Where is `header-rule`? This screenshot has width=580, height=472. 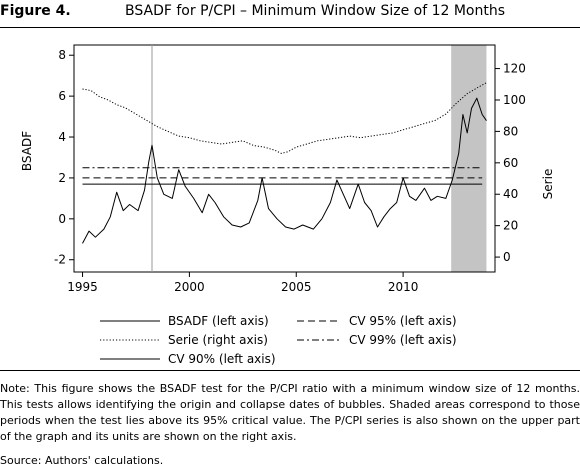
header-rule is located at coordinates (290, 27).